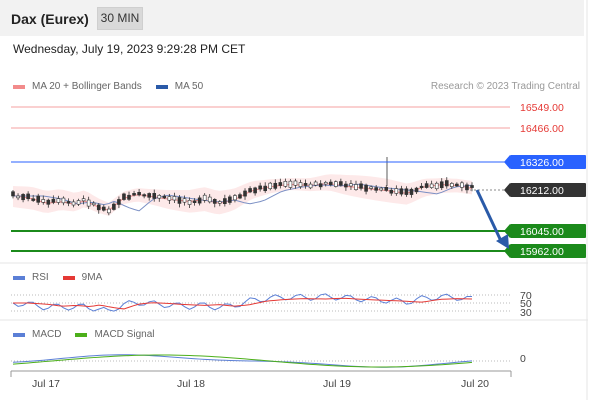 The height and width of the screenshot is (400, 590). Describe the element at coordinates (124, 334) in the screenshot. I see `macd-signal-legend-label: MACD Signal` at that location.